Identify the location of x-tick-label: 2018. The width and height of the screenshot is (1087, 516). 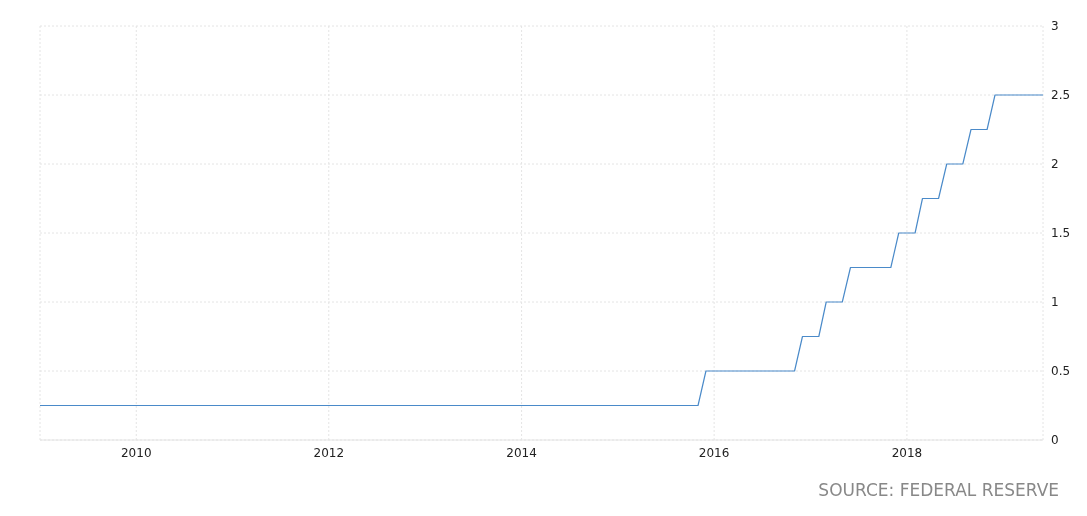
(907, 452).